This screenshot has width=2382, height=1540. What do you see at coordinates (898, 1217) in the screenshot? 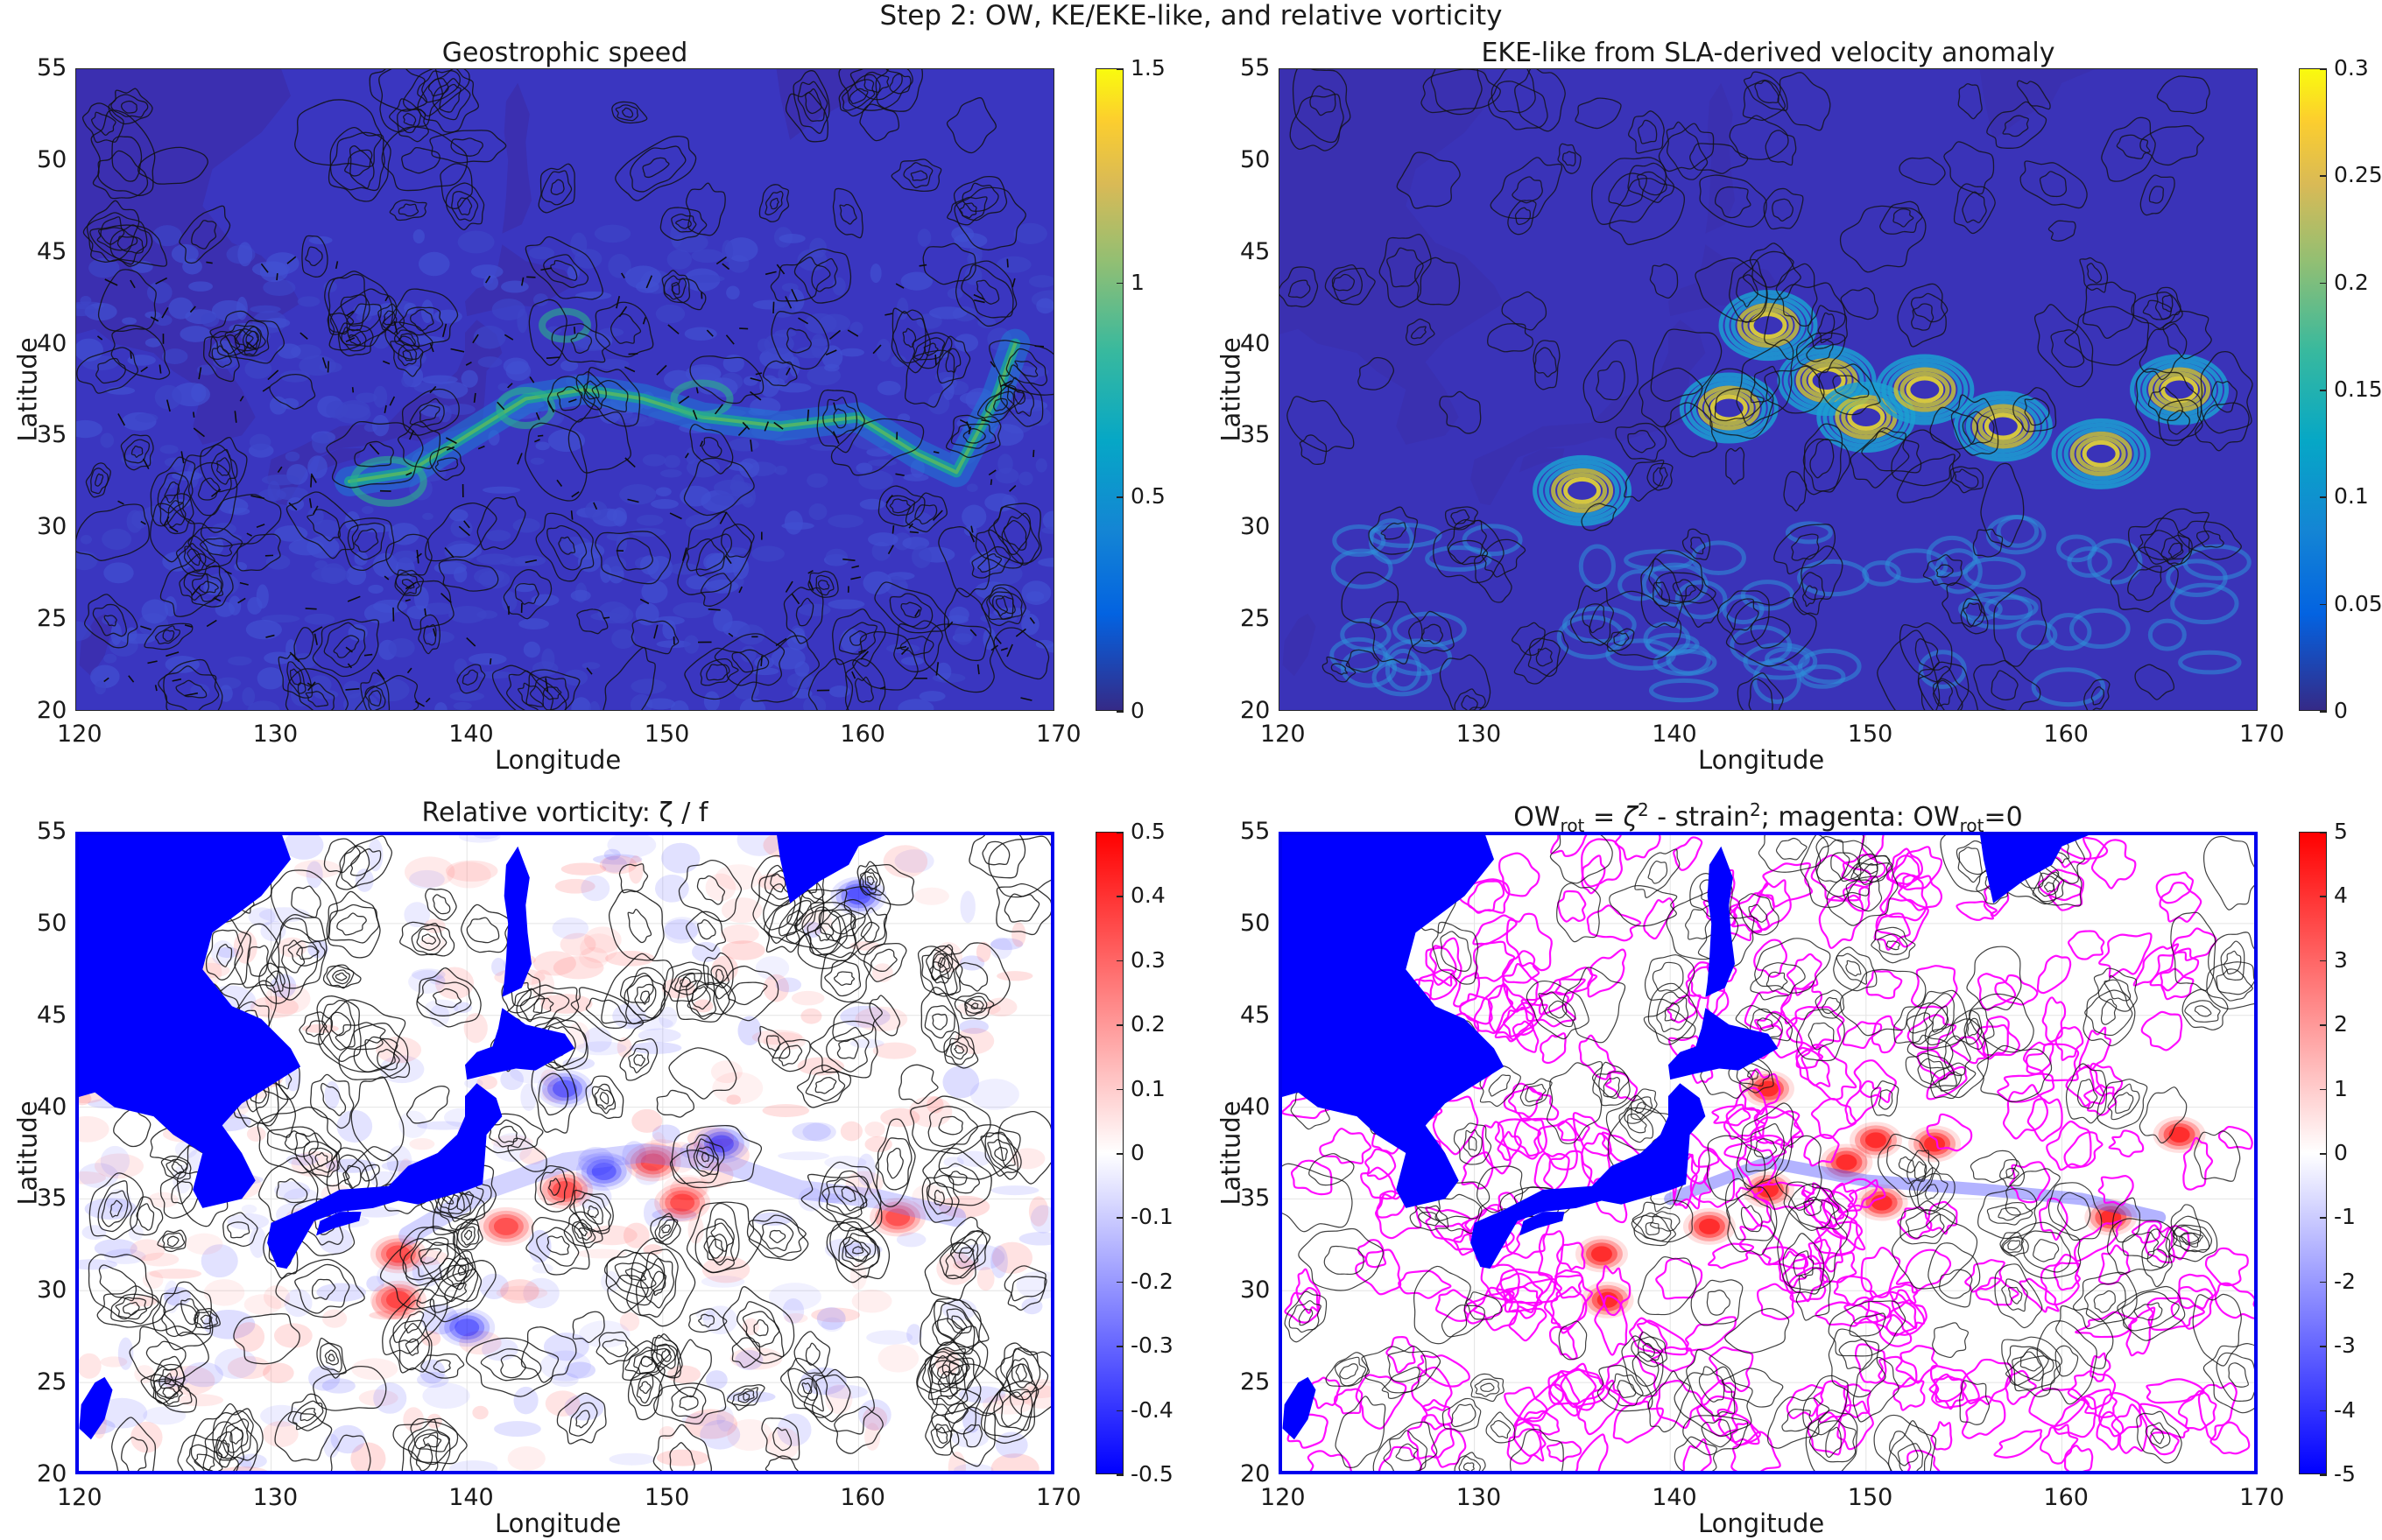
I see `positive-eddy` at bounding box center [898, 1217].